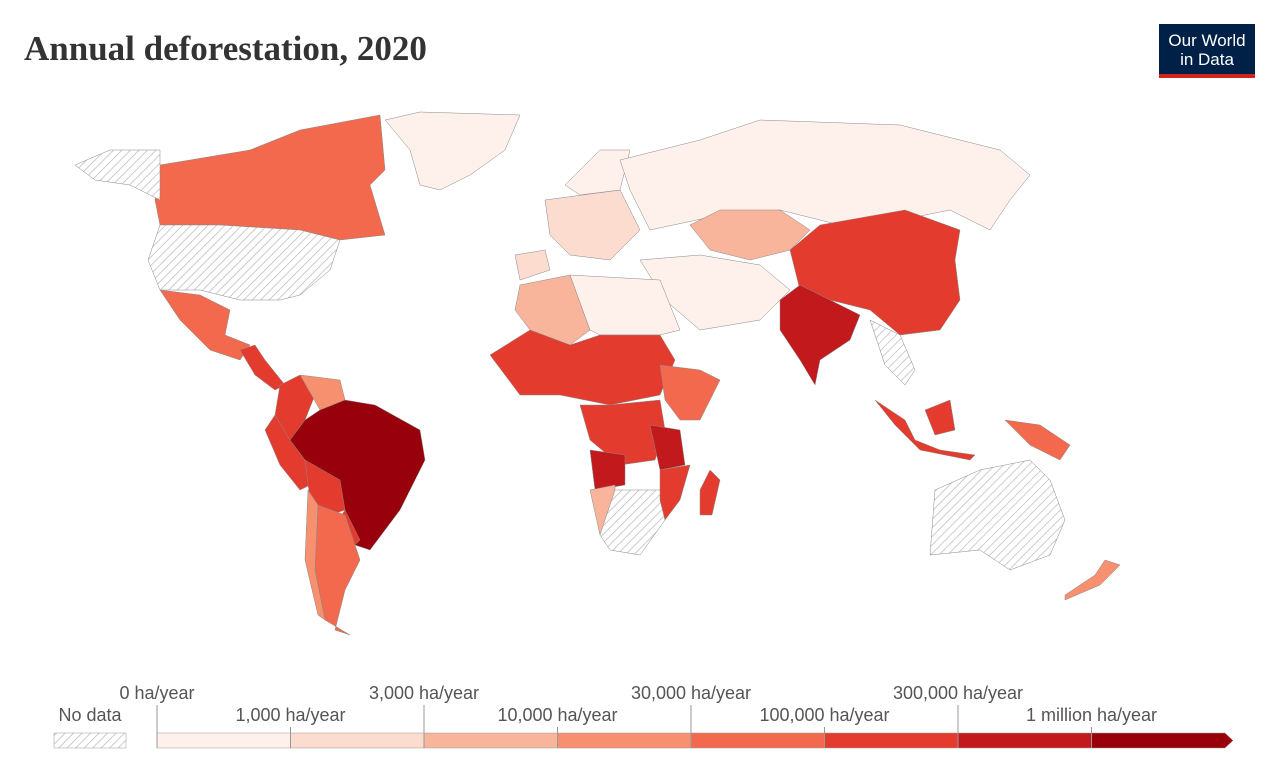  What do you see at coordinates (532, 265) in the screenshot?
I see `iberia` at bounding box center [532, 265].